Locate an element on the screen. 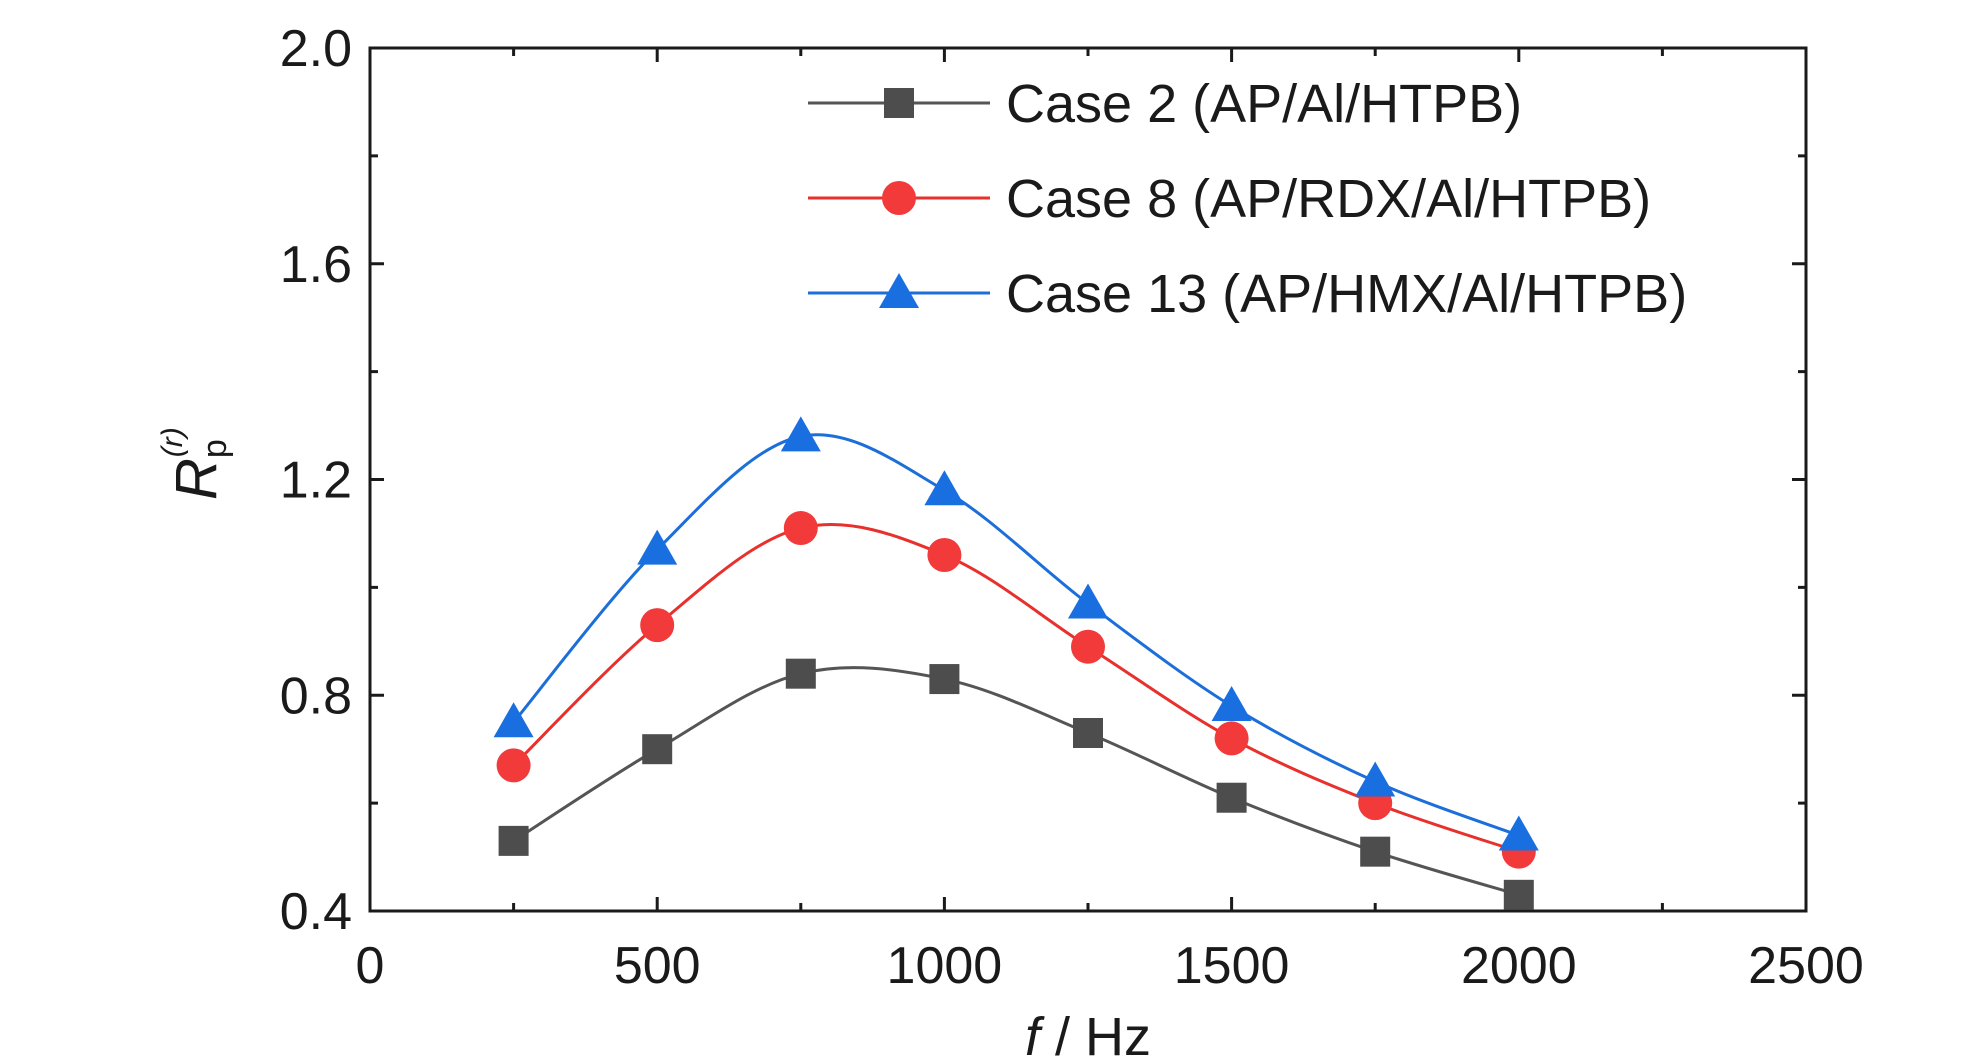 Image resolution: width=1984 pixels, height=1063 pixels. x-tick-label: 1000 is located at coordinates (945, 966).